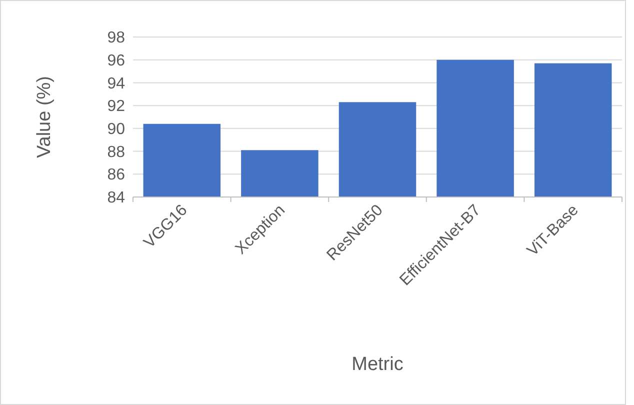  I want to click on y-tick-label: 96, so click(116, 61).